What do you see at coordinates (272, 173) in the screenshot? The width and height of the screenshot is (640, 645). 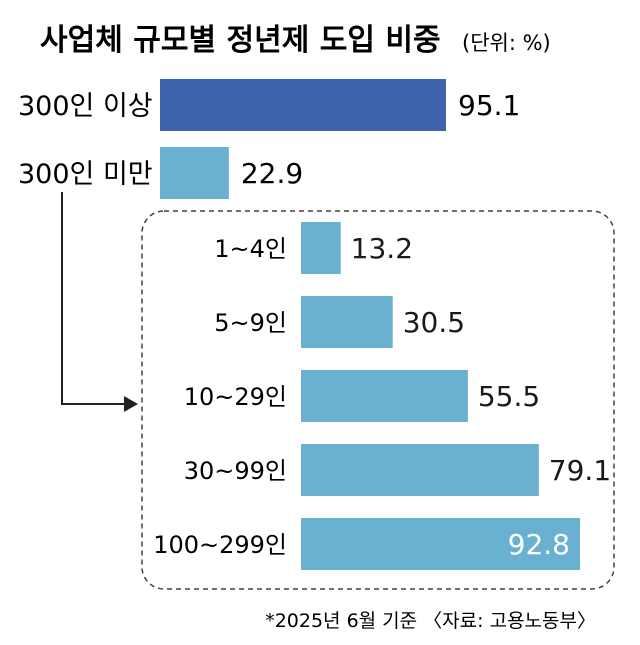 I see `main-value-label-1: 22.9` at bounding box center [272, 173].